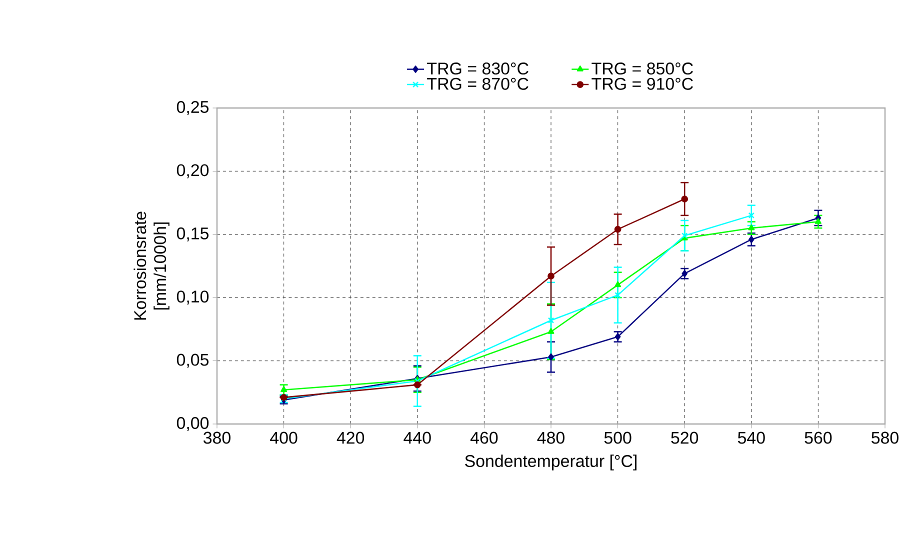 This screenshot has width=921, height=543. Describe the element at coordinates (684, 438) in the screenshot. I see `x-tick-label: 520` at that location.